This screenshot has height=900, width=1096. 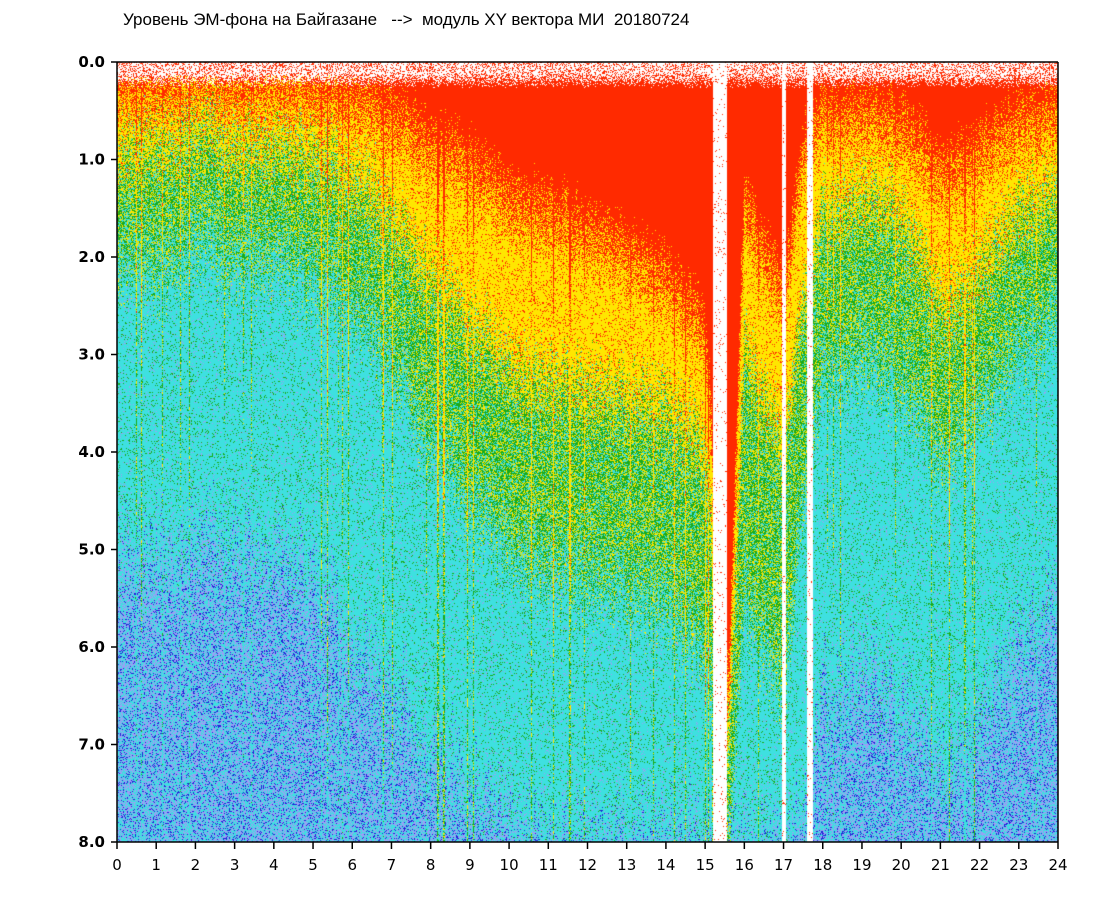 What do you see at coordinates (156, 865) in the screenshot?
I see `x-tick-label: 1` at bounding box center [156, 865].